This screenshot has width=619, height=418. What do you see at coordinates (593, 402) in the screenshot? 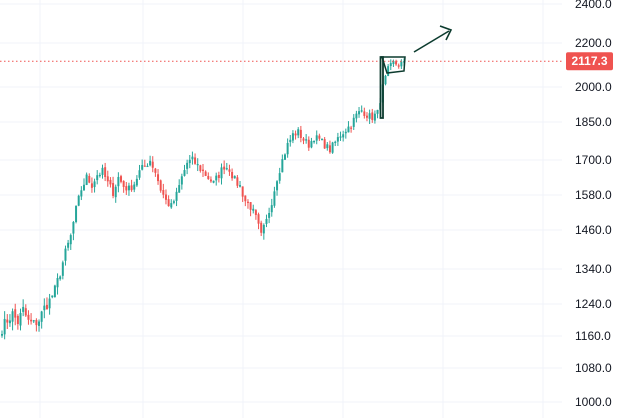
I see `price-axis-tick-label: 1000.0` at bounding box center [593, 402].